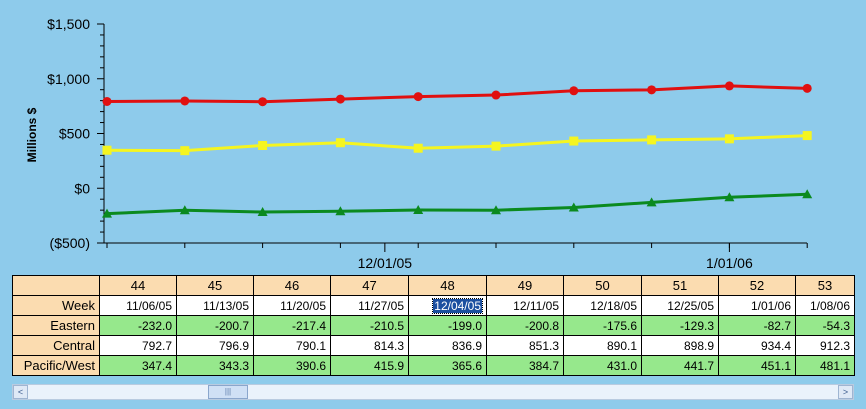 The width and height of the screenshot is (866, 409). What do you see at coordinates (457, 143) in the screenshot?
I see `series-line-pacific-west` at bounding box center [457, 143].